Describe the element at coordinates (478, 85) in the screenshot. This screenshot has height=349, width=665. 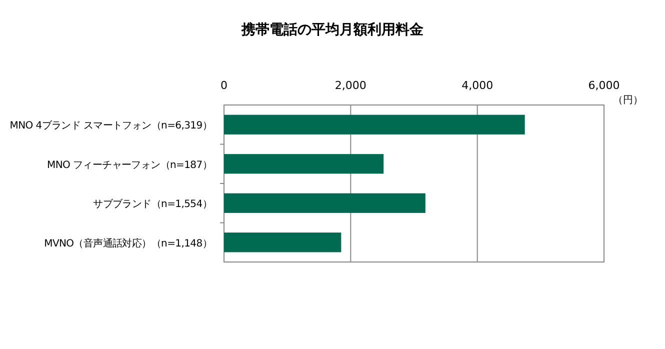
I see `x-tick-label: 4,000` at that location.